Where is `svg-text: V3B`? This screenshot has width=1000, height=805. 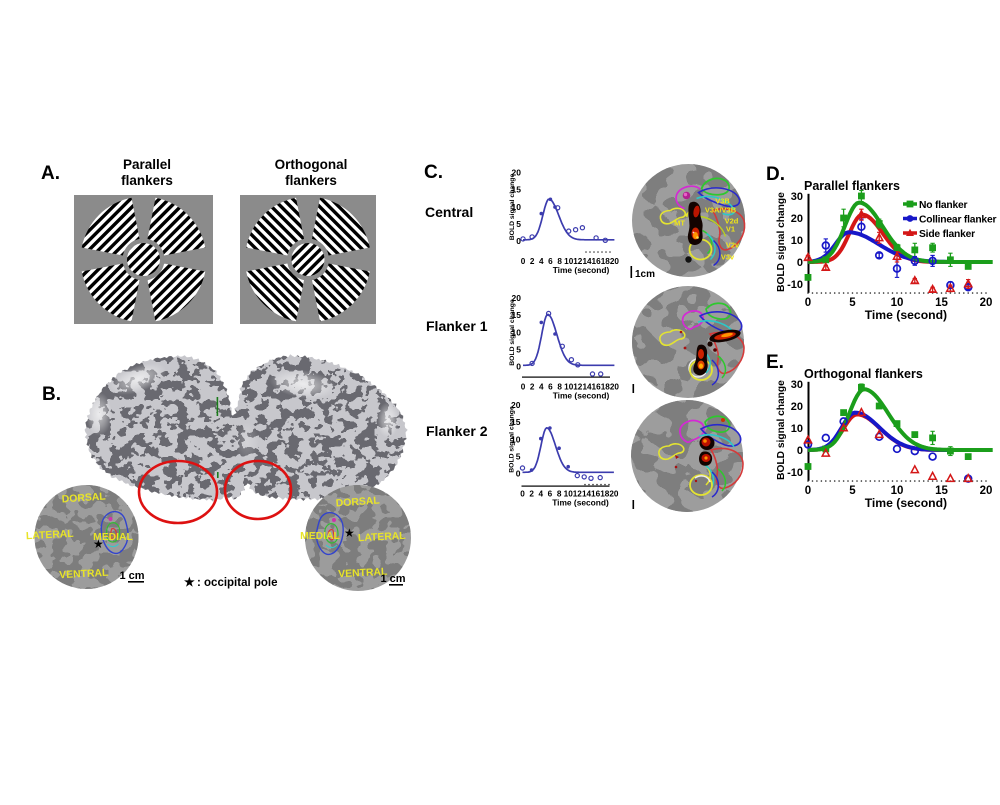
svg-text: V3B is located at coordinates (722, 201).